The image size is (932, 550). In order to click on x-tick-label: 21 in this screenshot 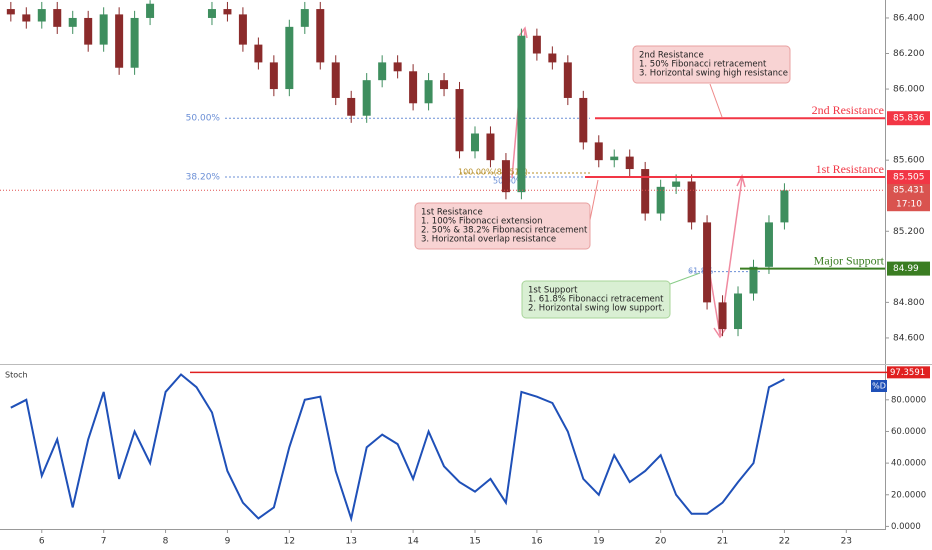, I will do `click(722, 542)`.